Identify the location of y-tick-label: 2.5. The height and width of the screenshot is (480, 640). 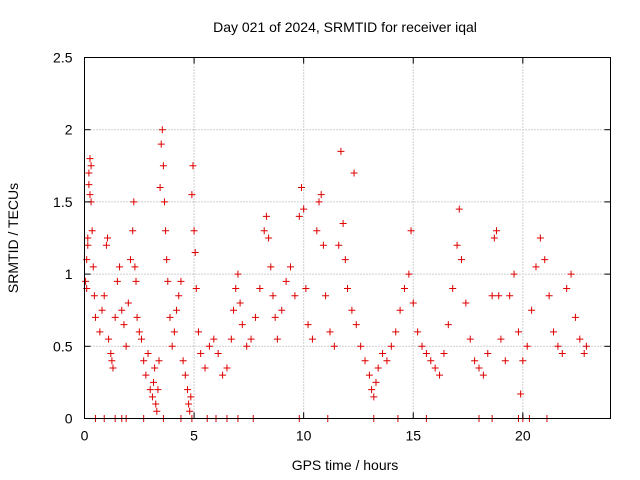
(63, 58).